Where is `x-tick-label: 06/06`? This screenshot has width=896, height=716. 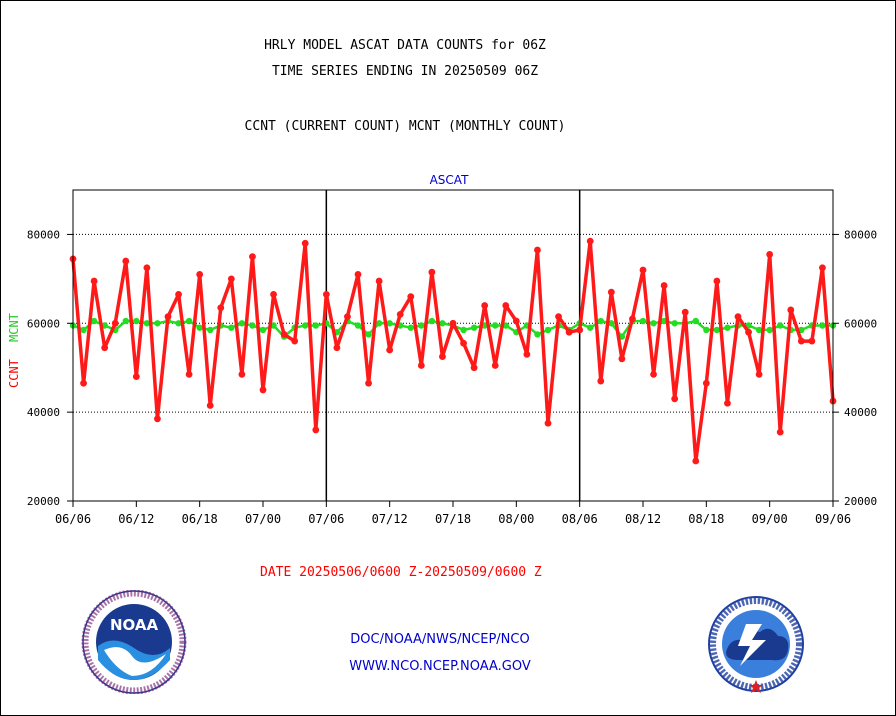 x-tick-label: 06/06 is located at coordinates (73, 519).